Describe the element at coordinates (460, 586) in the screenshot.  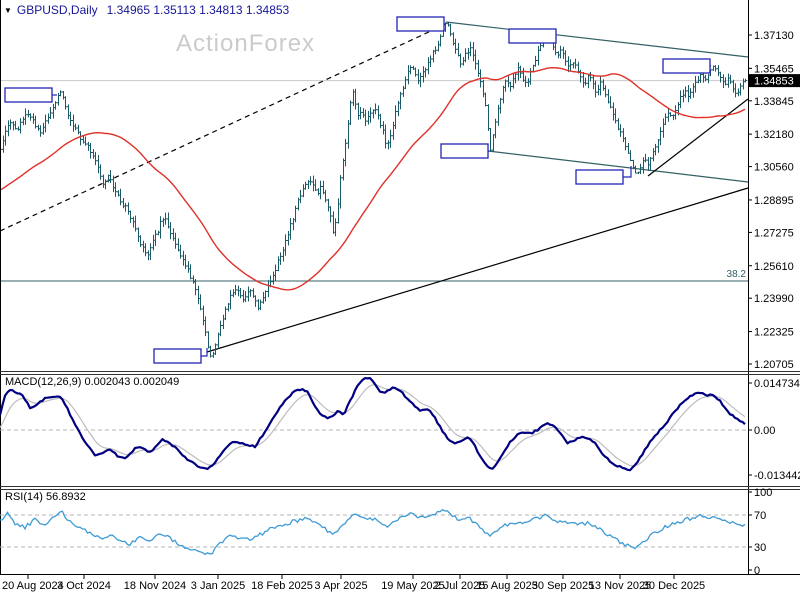
I see `date-axis-label: 2 Jul 2025` at that location.